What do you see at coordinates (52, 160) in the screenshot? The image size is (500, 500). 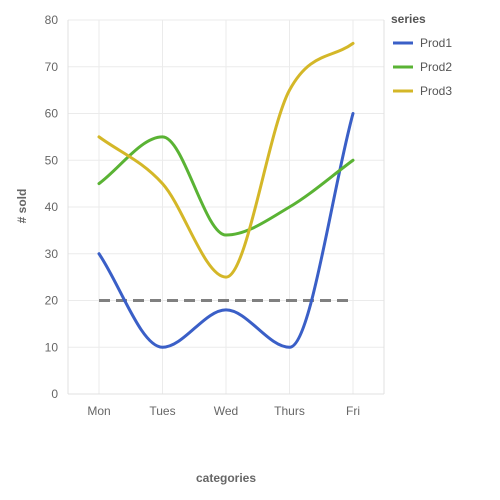 I see `y-tick-label: 50` at bounding box center [52, 160].